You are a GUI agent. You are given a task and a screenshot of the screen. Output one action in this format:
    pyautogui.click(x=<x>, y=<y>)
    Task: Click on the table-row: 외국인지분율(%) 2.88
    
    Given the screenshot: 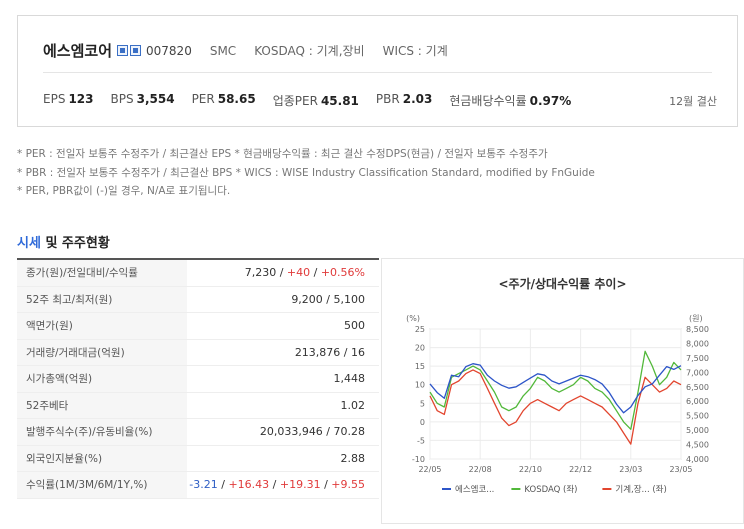 What is the action you would take?
    pyautogui.click(x=198, y=458)
    